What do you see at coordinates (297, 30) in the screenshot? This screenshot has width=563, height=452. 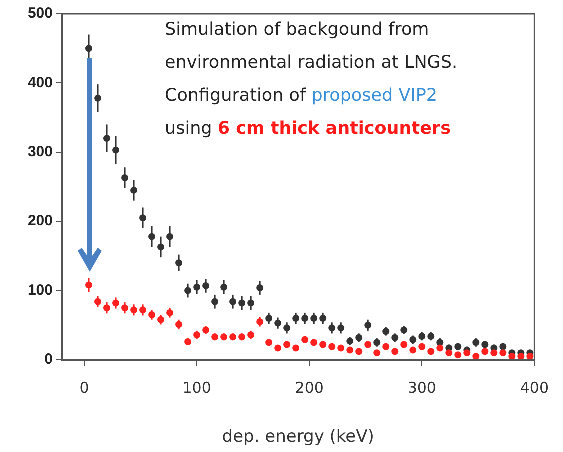 I see `annotation: Simulation of backgound from` at bounding box center [297, 30].